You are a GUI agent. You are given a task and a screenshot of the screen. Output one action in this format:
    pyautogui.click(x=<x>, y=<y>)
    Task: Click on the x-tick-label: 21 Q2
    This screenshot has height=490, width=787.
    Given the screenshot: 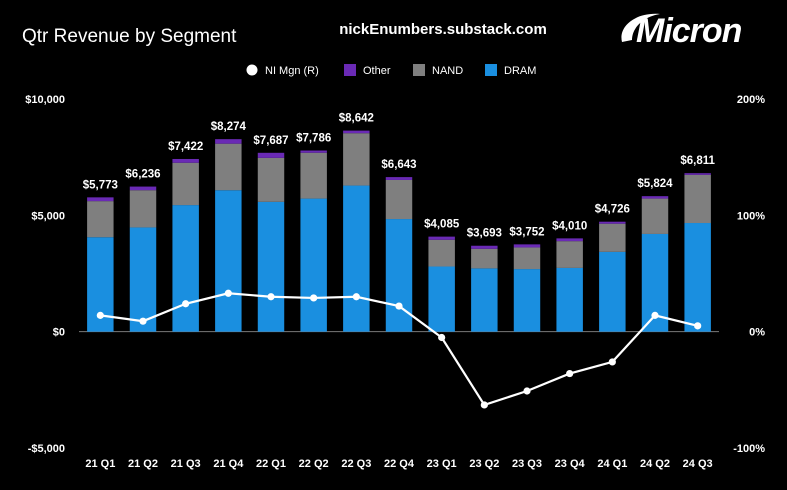 What is the action you would take?
    pyautogui.click(x=143, y=464)
    